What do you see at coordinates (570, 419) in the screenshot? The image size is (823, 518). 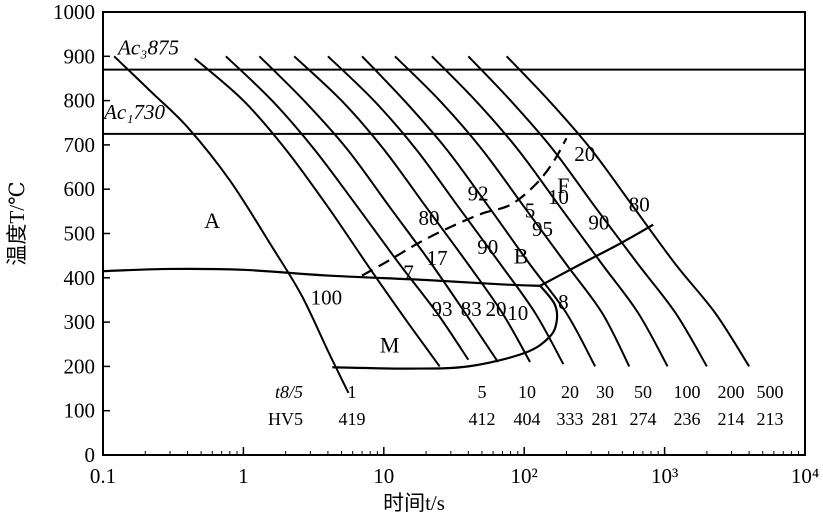 I see `hv-value: 333` at bounding box center [570, 419].